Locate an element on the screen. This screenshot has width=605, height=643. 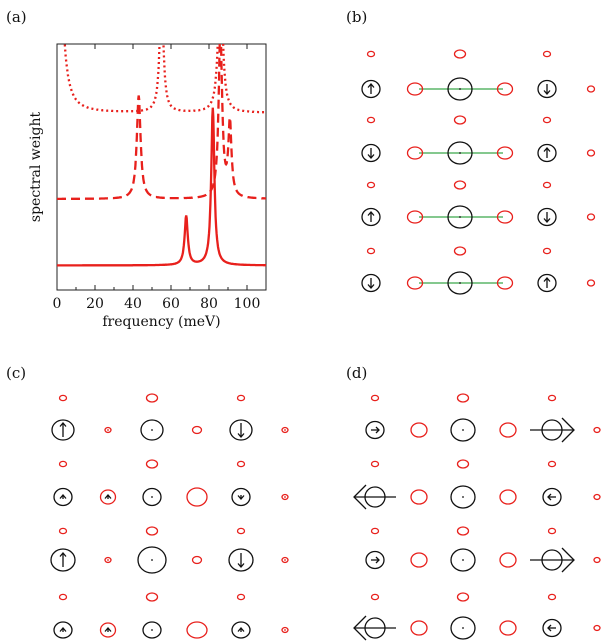
series-line-solid is located at coordinates (161, 187).